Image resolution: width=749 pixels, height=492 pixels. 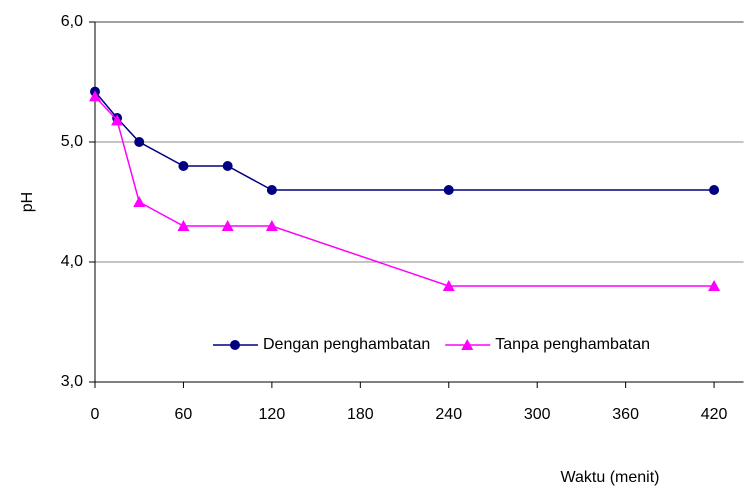 What do you see at coordinates (72, 141) in the screenshot?
I see `y-tick-label: 5,0` at bounding box center [72, 141].